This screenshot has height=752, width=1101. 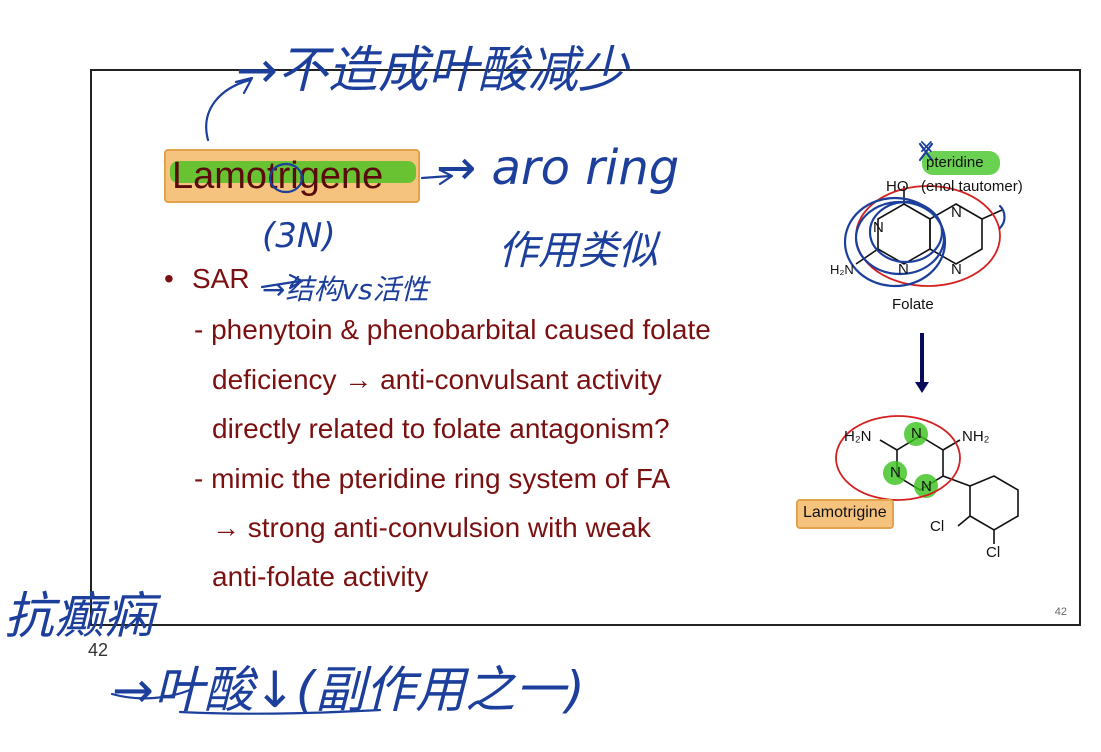 What do you see at coordinates (286, 178) in the screenshot?
I see `ink-circle-title-o` at bounding box center [286, 178].